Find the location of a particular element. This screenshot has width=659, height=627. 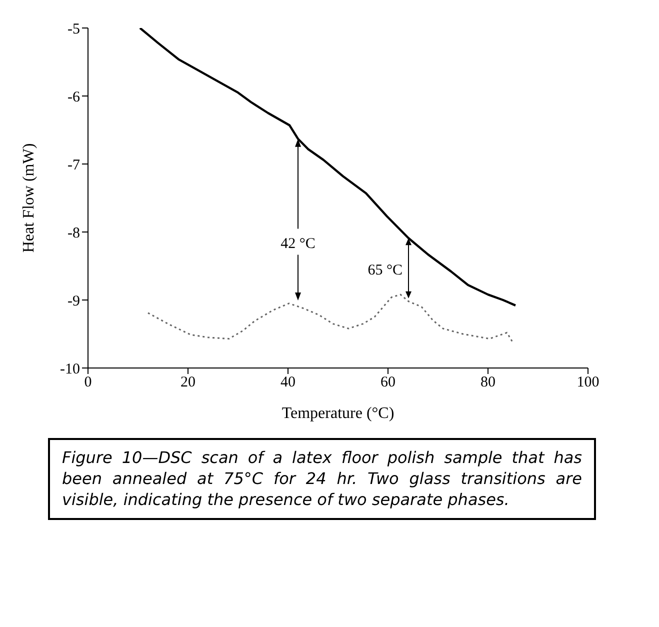

y-tick-label: -10 is located at coordinates (70, 369).